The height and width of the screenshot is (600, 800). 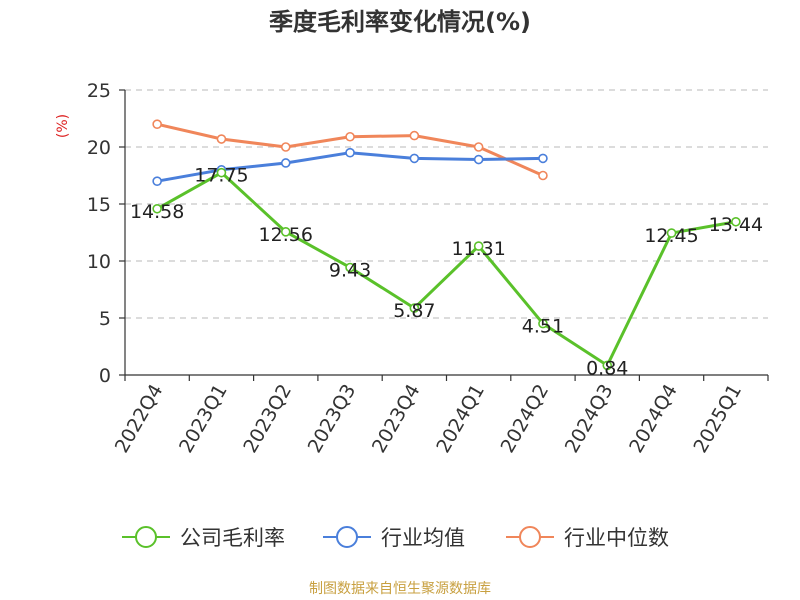 I want to click on legend-label: 行业中位数, so click(x=616, y=538).